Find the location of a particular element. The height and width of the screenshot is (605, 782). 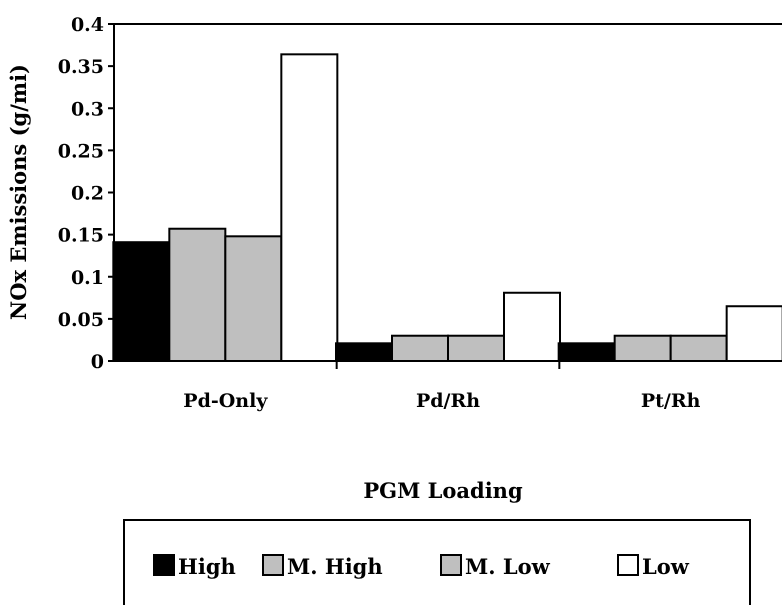

legend: High M. High M. Low Low is located at coordinates (437, 562).